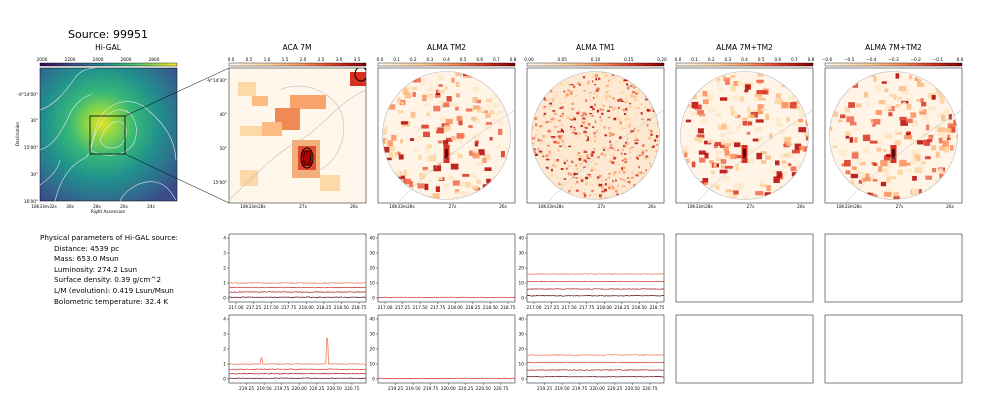  I want to click on empty-spectrum-boxes, so click(819, 308).